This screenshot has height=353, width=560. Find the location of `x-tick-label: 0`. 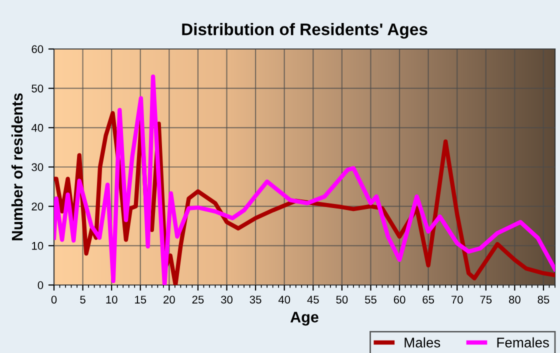

x-tick-label: 0 is located at coordinates (54, 300).